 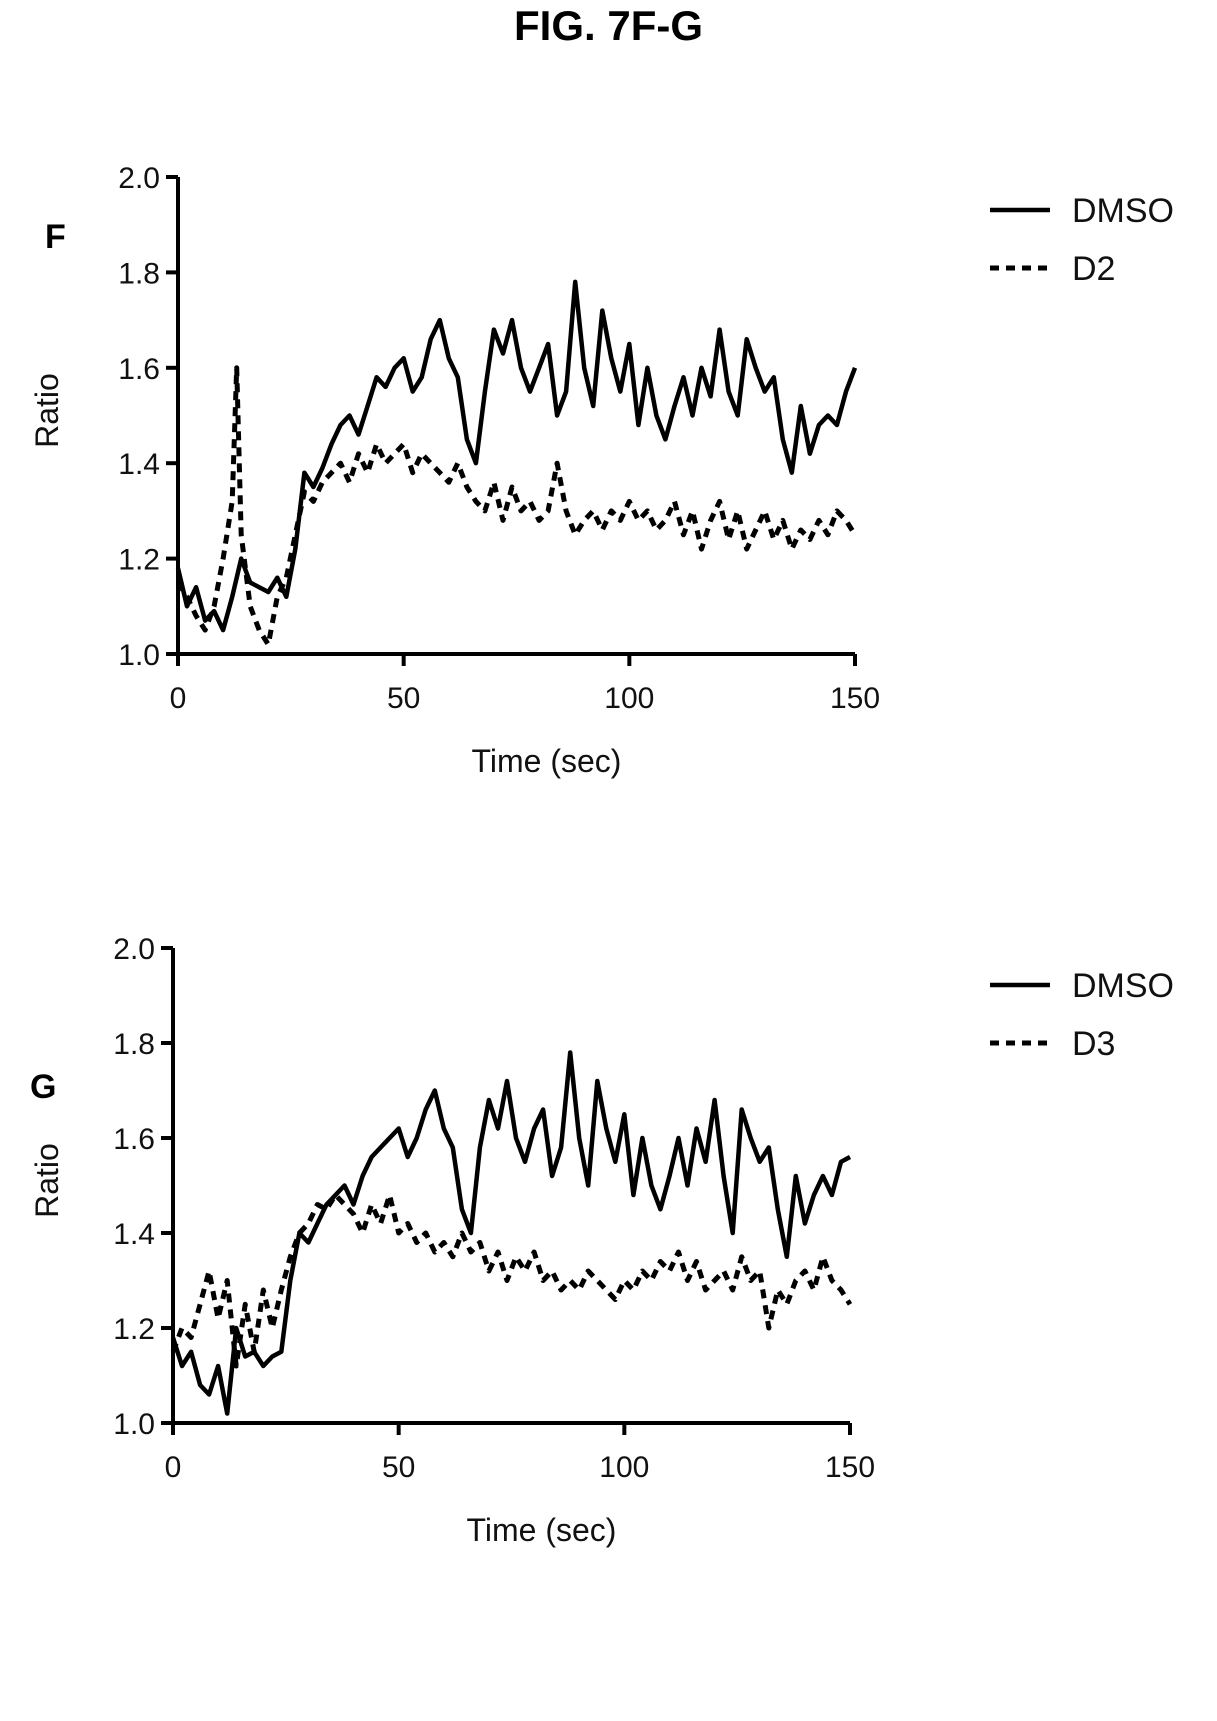 I want to click on legend-label-d3: D3, so click(x=1093, y=1044).